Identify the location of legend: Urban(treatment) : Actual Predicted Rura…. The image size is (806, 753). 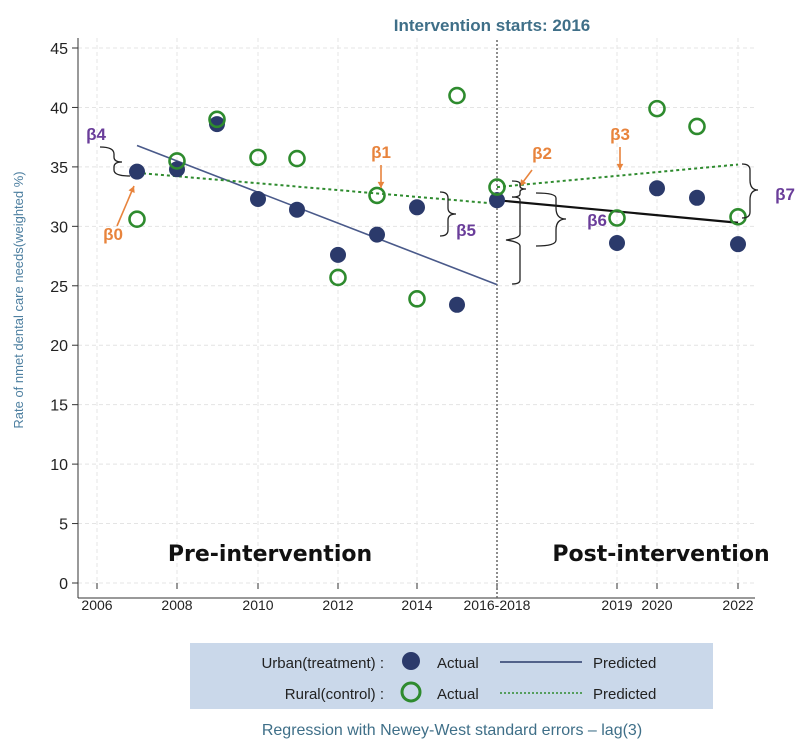
(451, 676).